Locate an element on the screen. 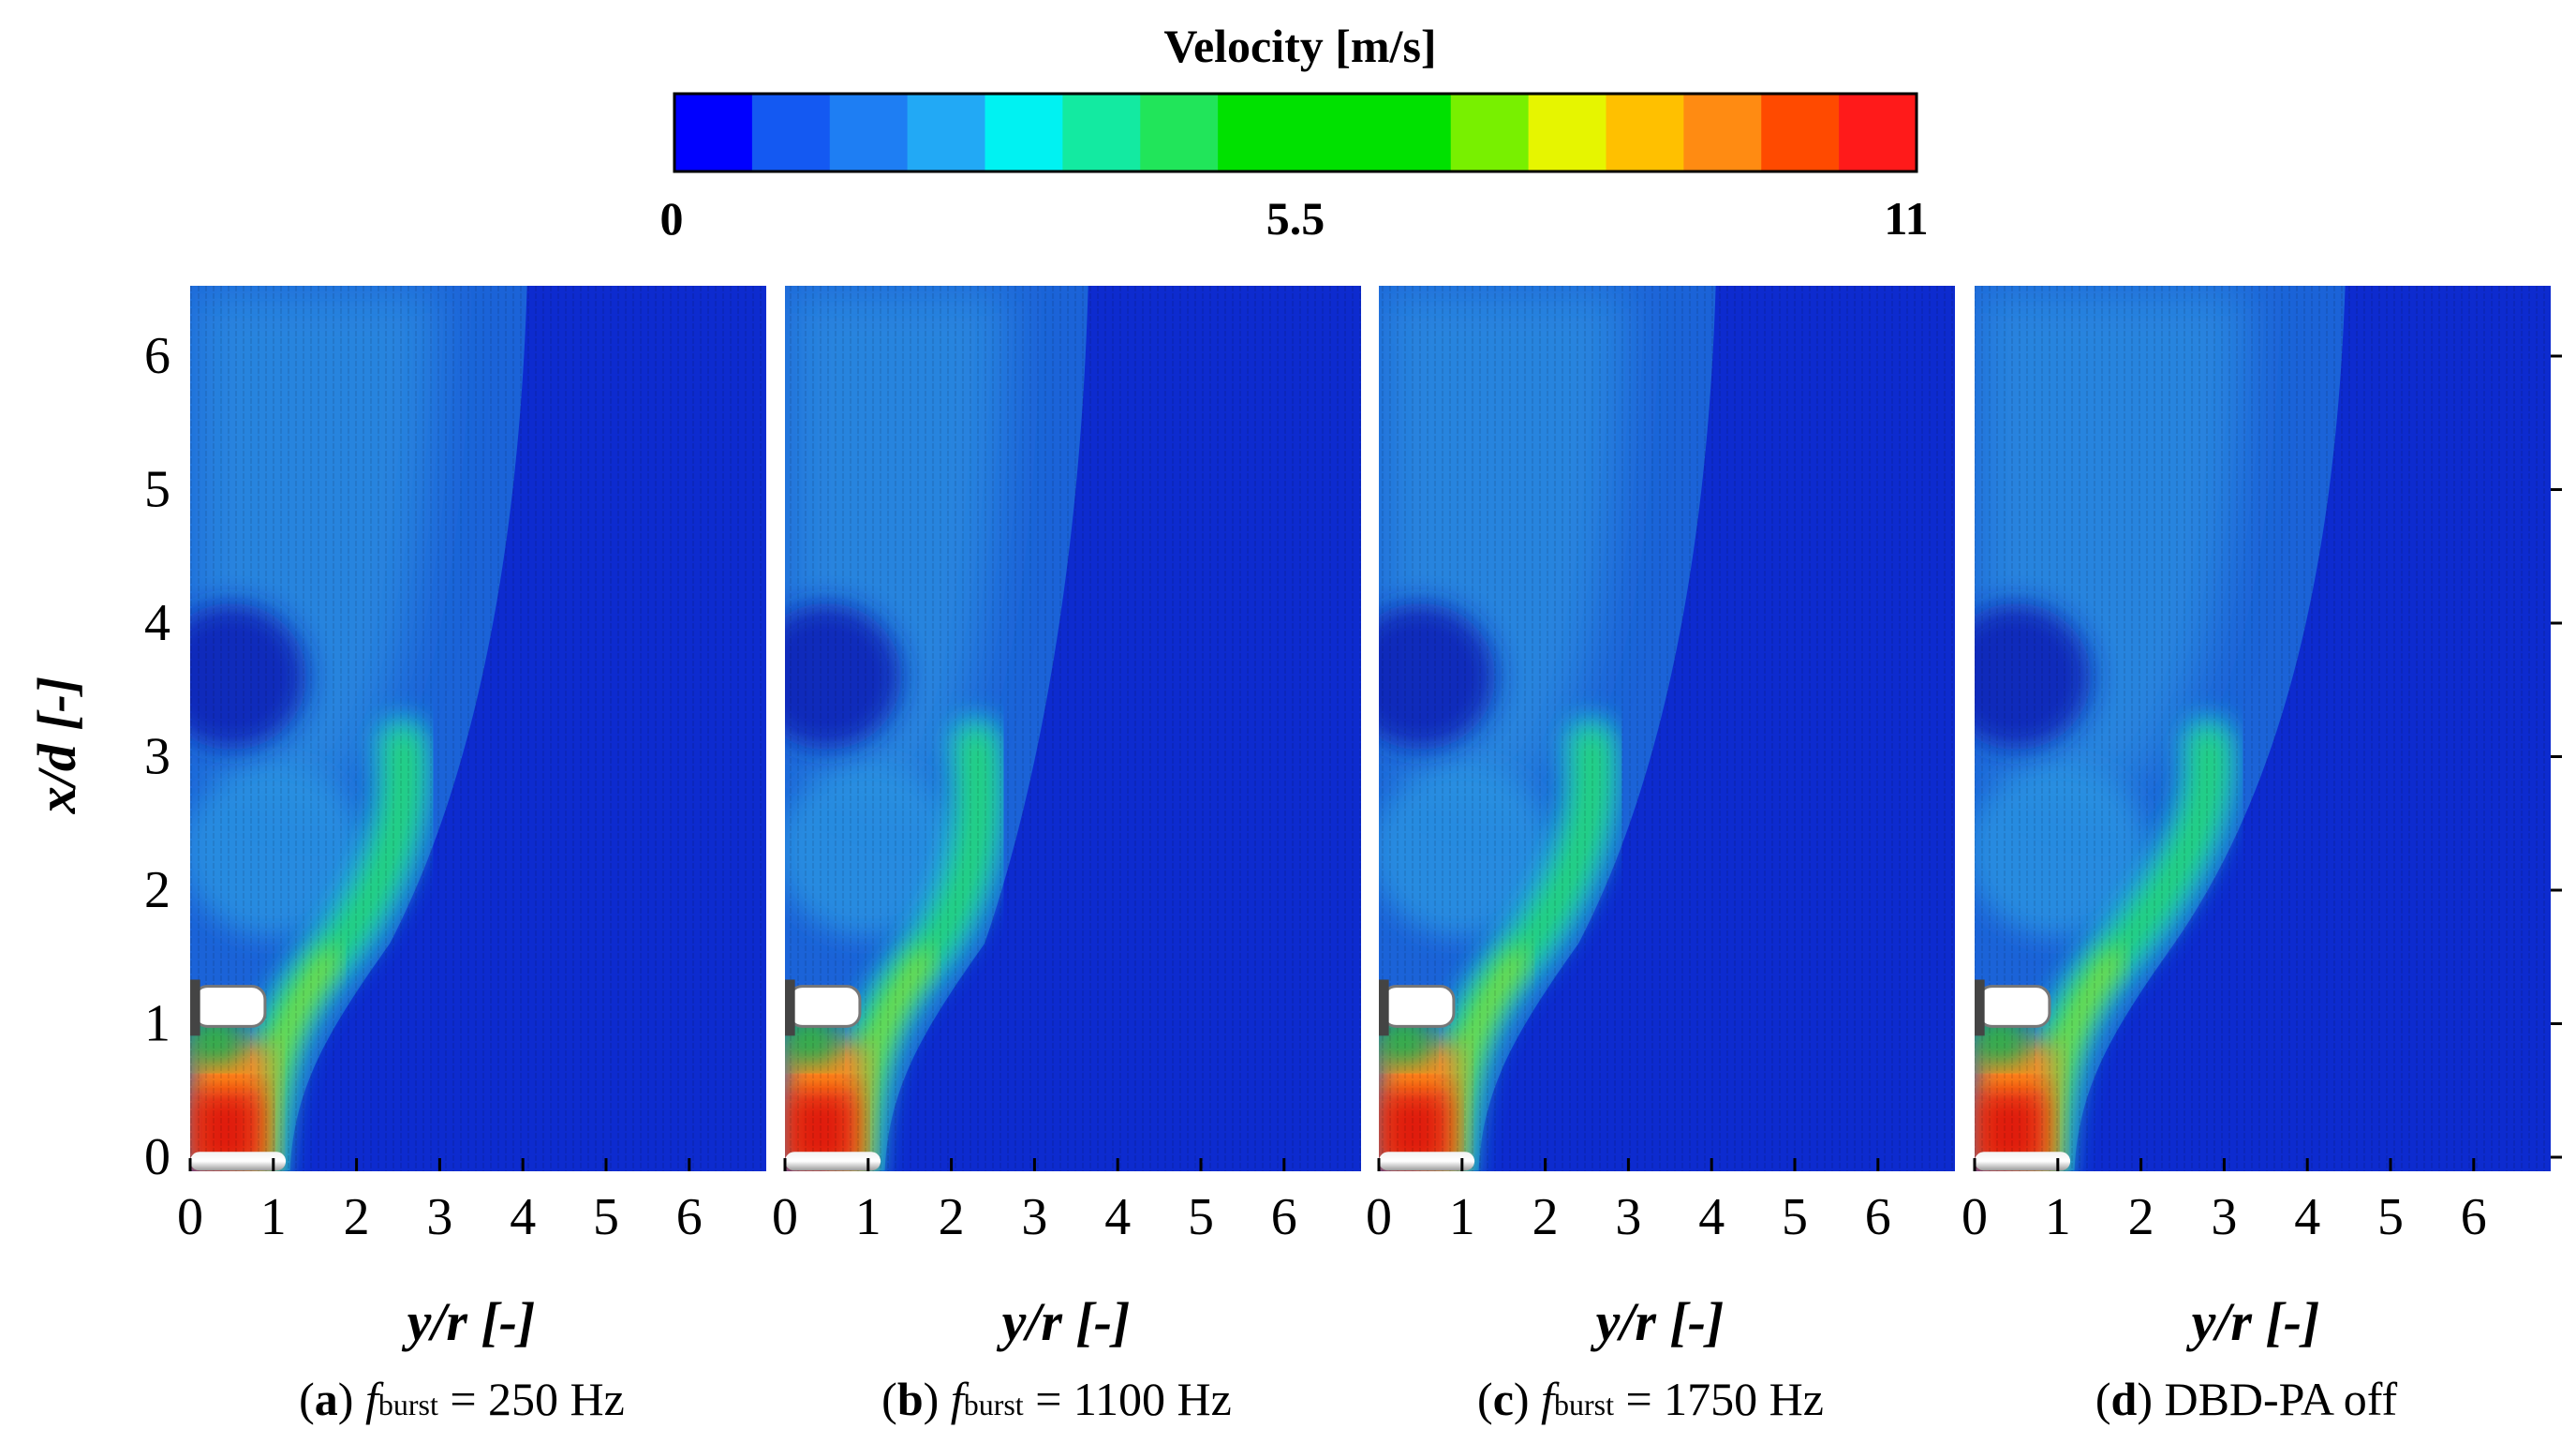 The image size is (2576, 1443). caption-text: = 1100 Hz is located at coordinates (1128, 1399).